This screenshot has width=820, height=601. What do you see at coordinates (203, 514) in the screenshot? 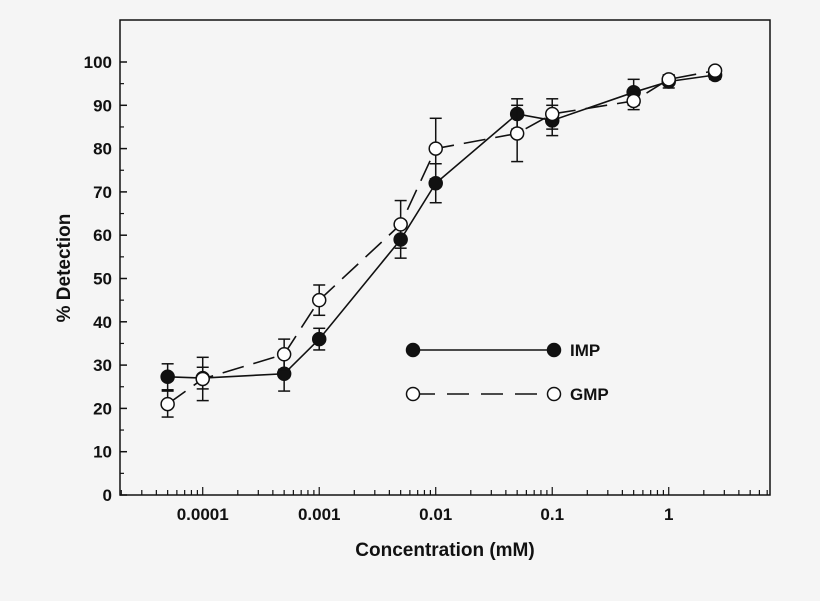
I see `x-tick-label: 0.0001` at bounding box center [203, 514].